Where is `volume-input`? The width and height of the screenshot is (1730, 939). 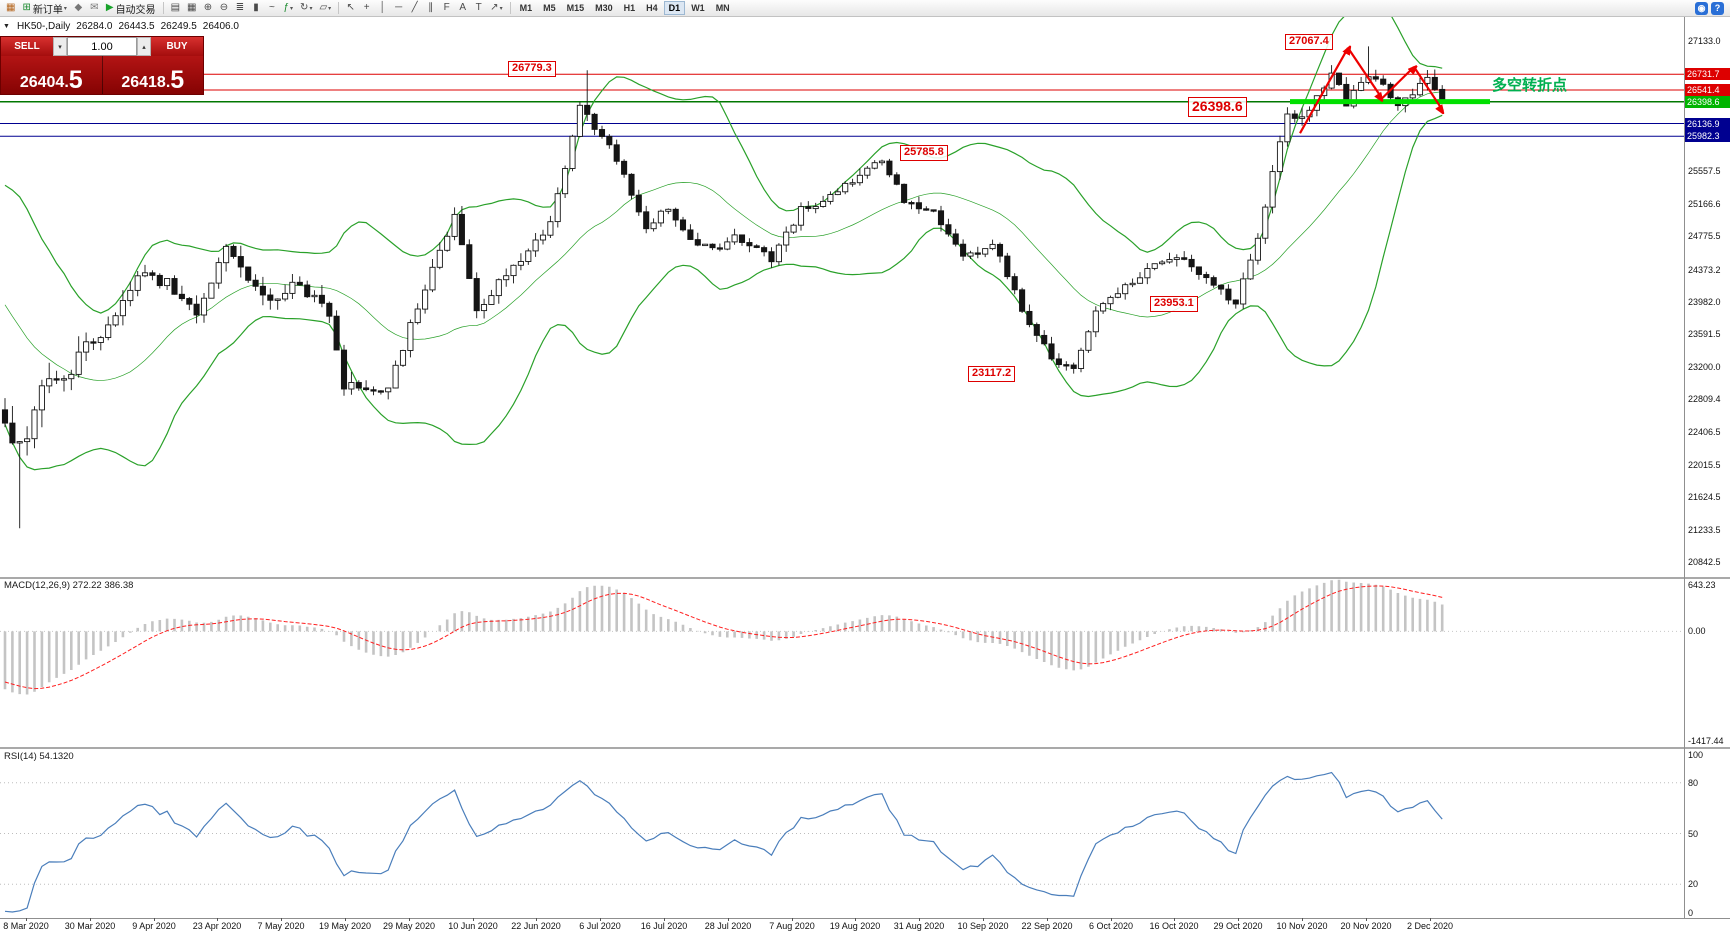
volume-input is located at coordinates (102, 46).